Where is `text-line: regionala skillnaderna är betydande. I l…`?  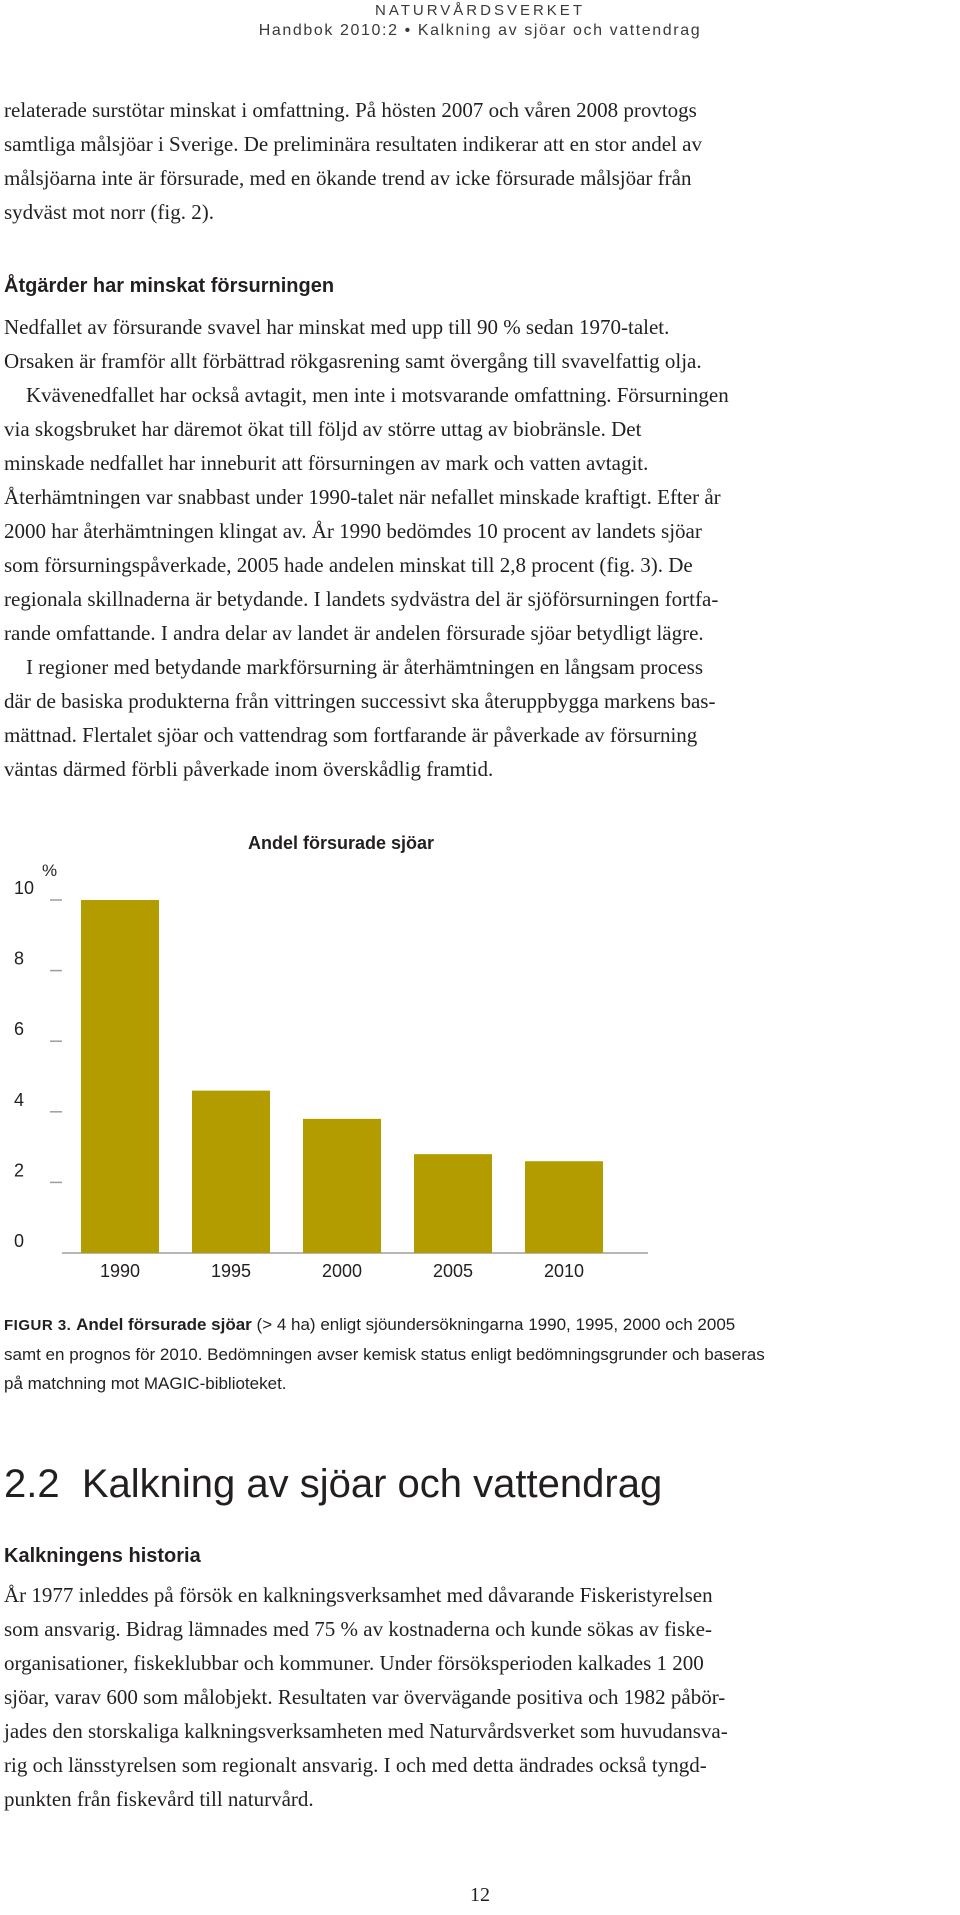
text-line: regionala skillnaderna är betydande. I l… is located at coordinates (361, 599).